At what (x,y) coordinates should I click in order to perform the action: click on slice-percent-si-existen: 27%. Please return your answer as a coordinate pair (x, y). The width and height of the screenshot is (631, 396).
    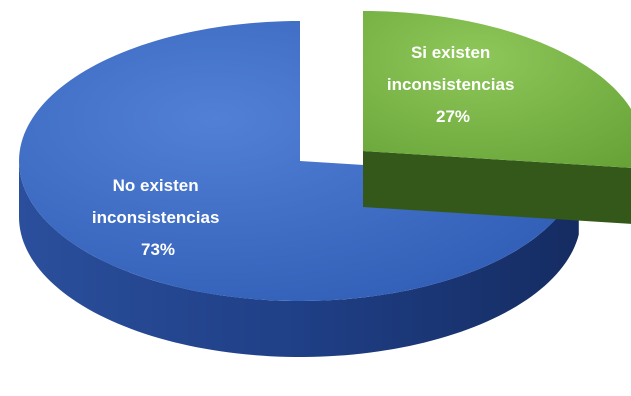
    Looking at the image, I should click on (453, 116).